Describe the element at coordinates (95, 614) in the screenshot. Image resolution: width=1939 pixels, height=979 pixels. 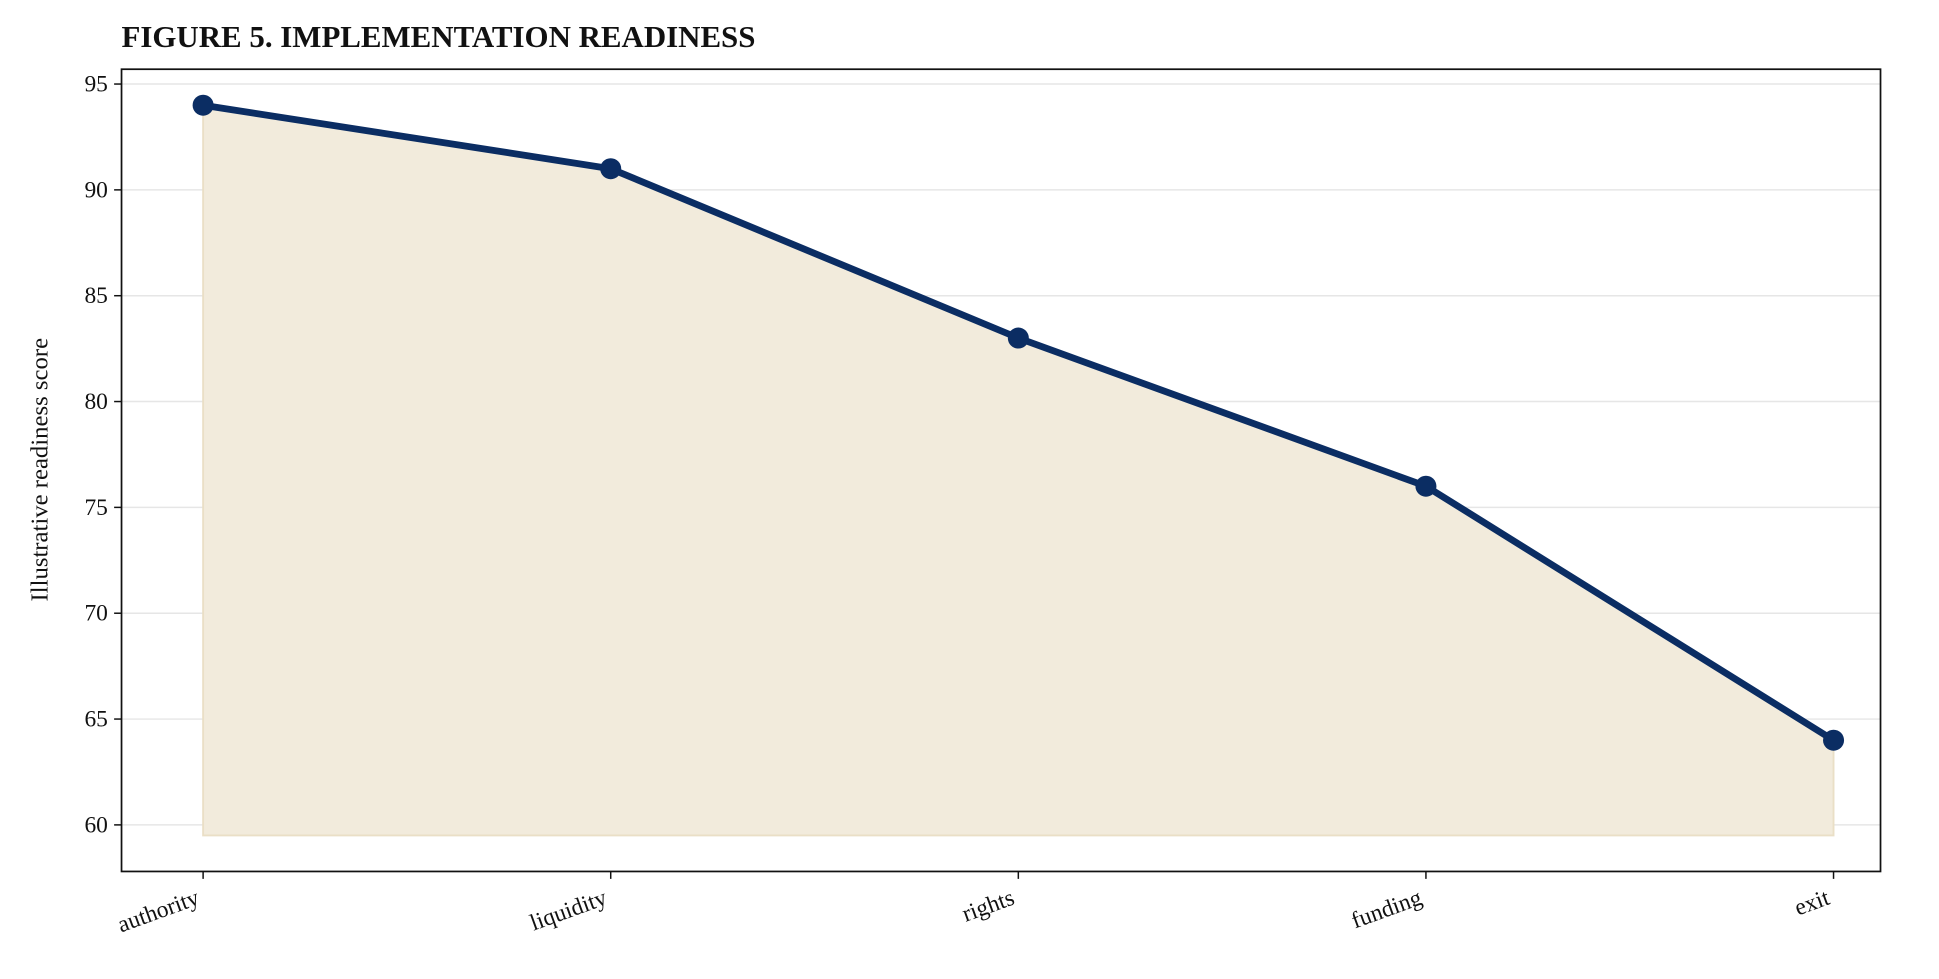
I see `y-tick-label: 70` at that location.